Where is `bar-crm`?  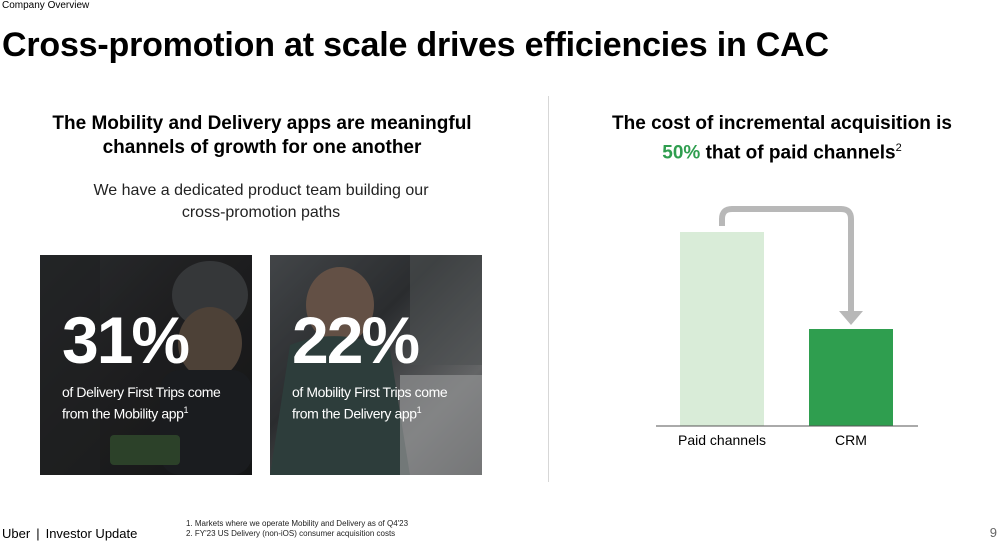
bar-crm is located at coordinates (851, 377).